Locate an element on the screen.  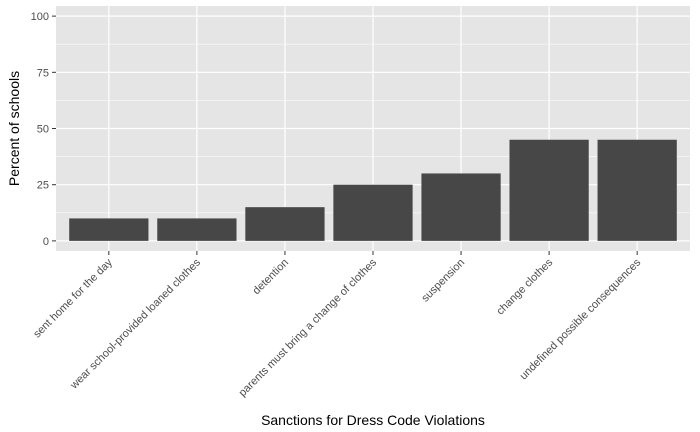
y-axis-title: Percent of schools is located at coordinates (14, 128).